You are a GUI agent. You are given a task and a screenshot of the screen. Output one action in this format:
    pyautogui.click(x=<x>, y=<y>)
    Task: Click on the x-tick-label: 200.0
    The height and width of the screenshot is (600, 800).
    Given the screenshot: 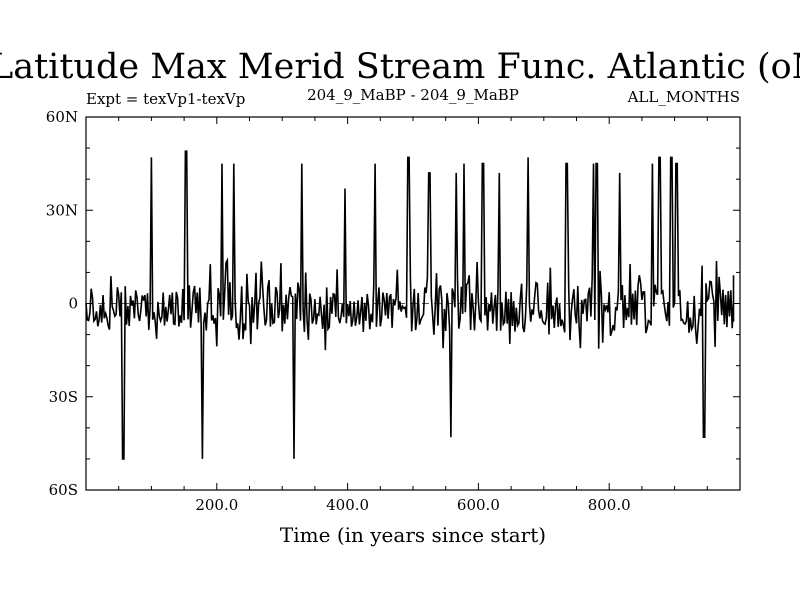 What is the action you would take?
    pyautogui.click(x=216, y=505)
    